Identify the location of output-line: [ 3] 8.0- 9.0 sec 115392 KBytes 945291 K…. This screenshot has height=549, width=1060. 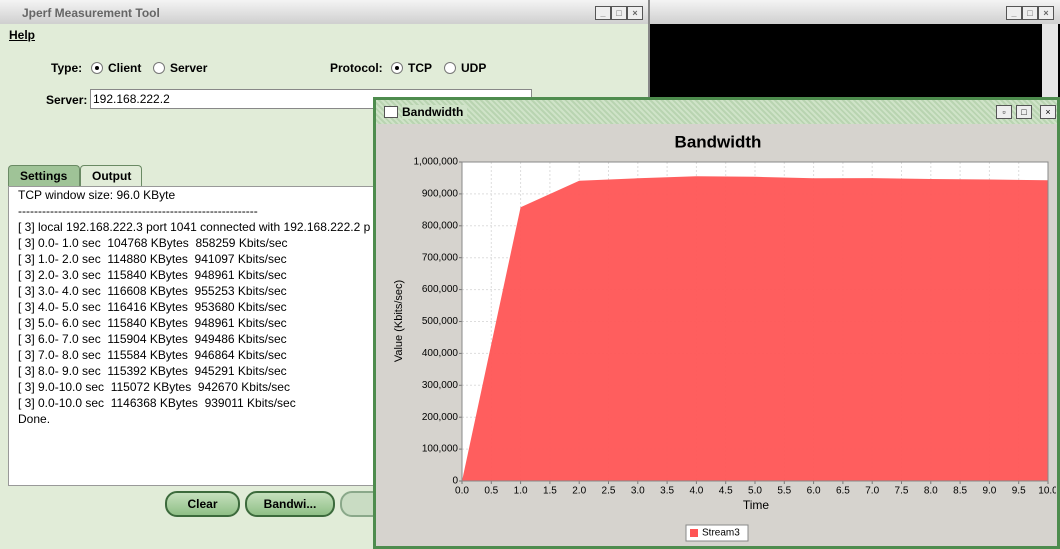
(152, 371).